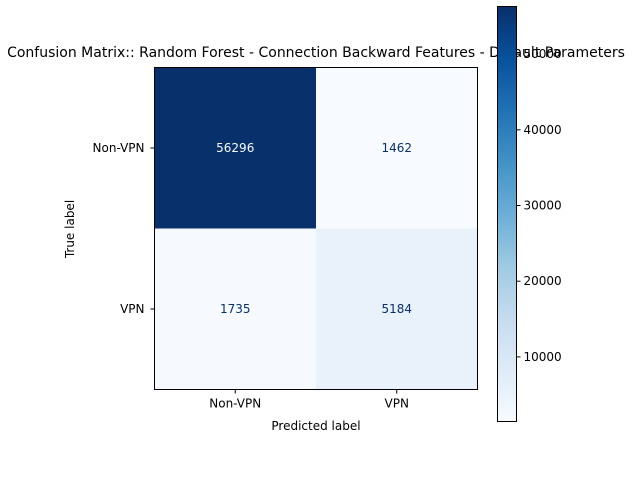  I want to click on cell-value-labels: 56296 1462 1735 5184, so click(314, 228).